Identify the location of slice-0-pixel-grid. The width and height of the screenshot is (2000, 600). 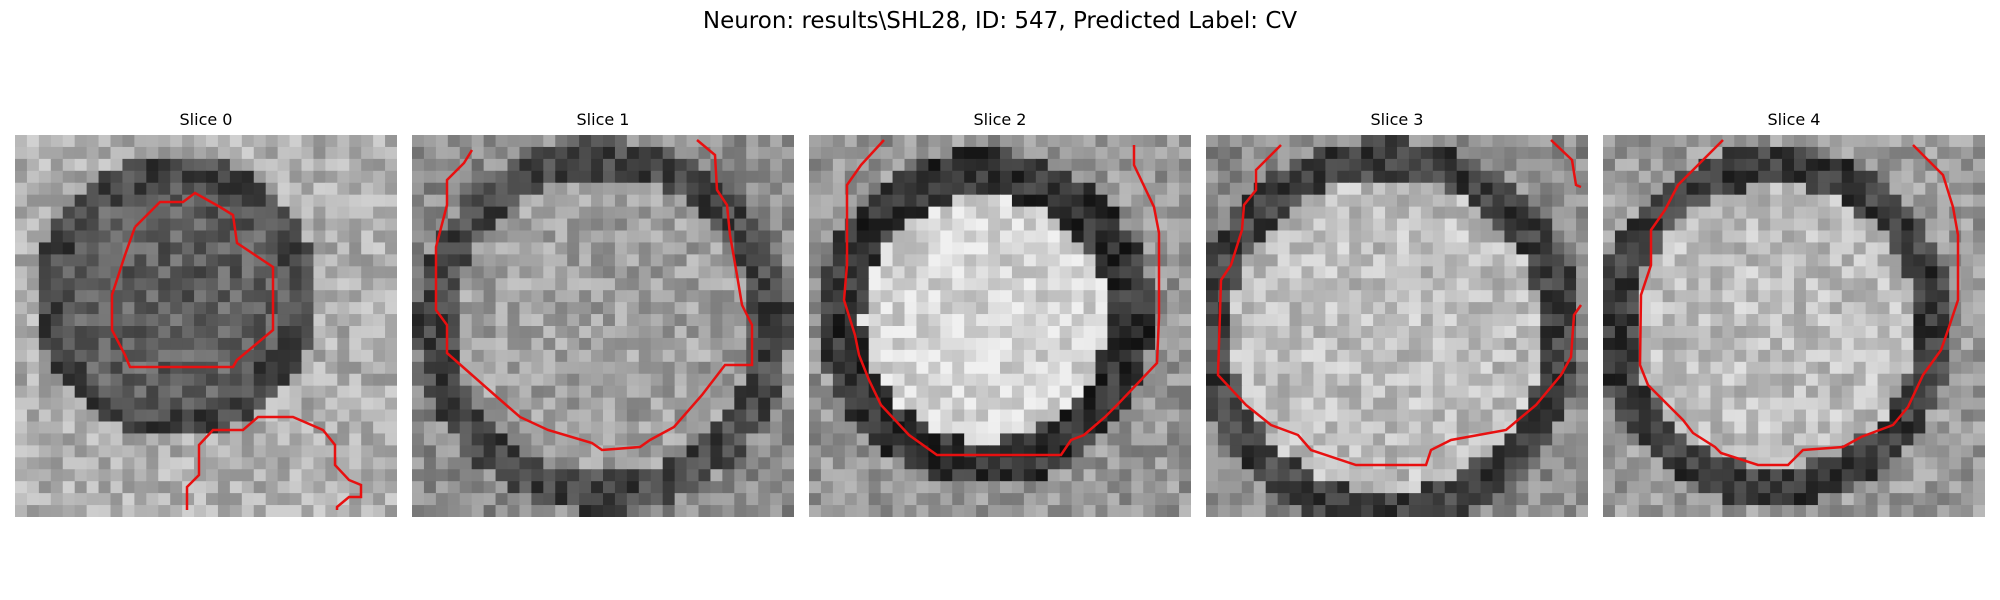
(206, 326).